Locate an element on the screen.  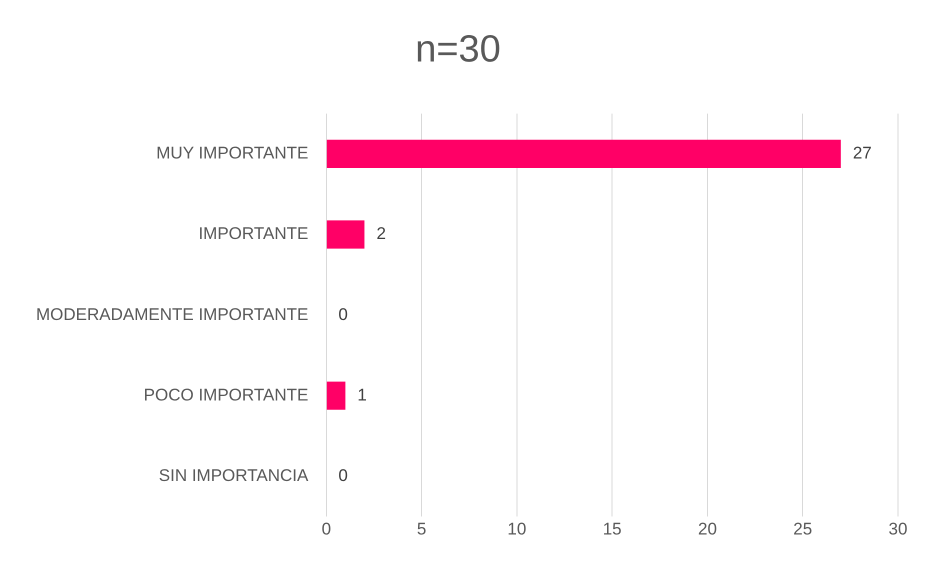
x-tick-label: 25 is located at coordinates (802, 528).